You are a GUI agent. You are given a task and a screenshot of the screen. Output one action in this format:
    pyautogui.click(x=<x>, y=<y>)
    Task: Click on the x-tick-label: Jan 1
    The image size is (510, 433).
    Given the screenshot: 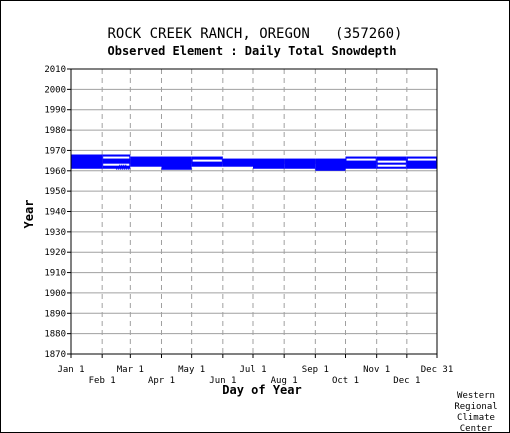 What is the action you would take?
    pyautogui.click(x=70, y=370)
    